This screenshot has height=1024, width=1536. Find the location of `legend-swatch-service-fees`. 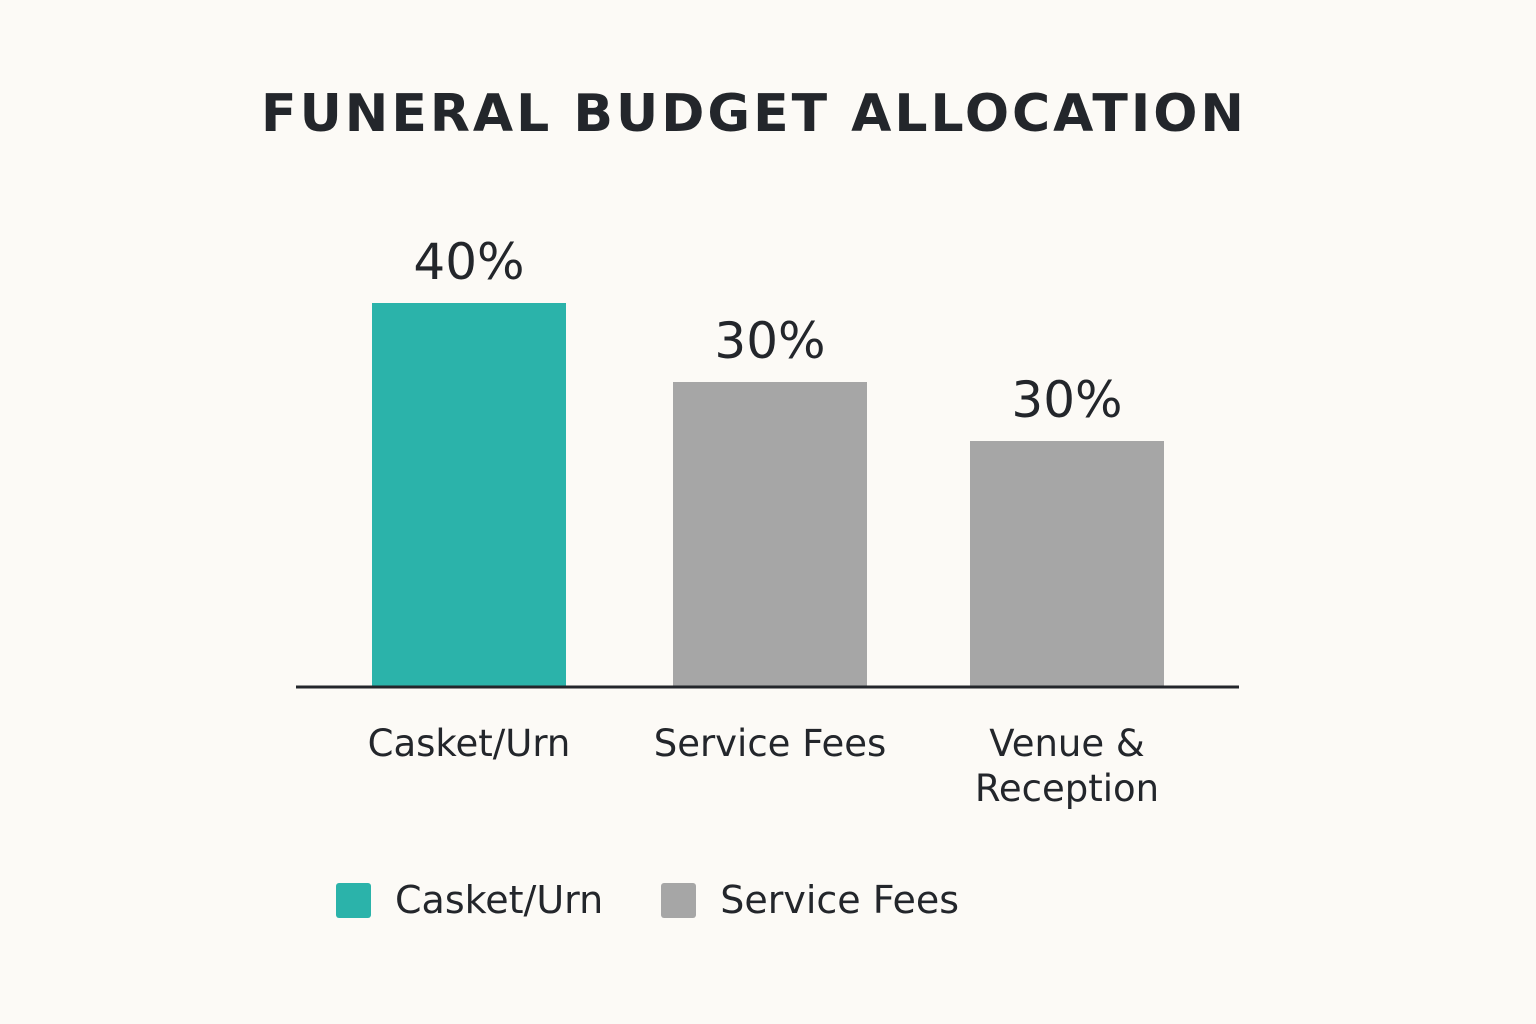

legend-swatch-service-fees is located at coordinates (679, 900).